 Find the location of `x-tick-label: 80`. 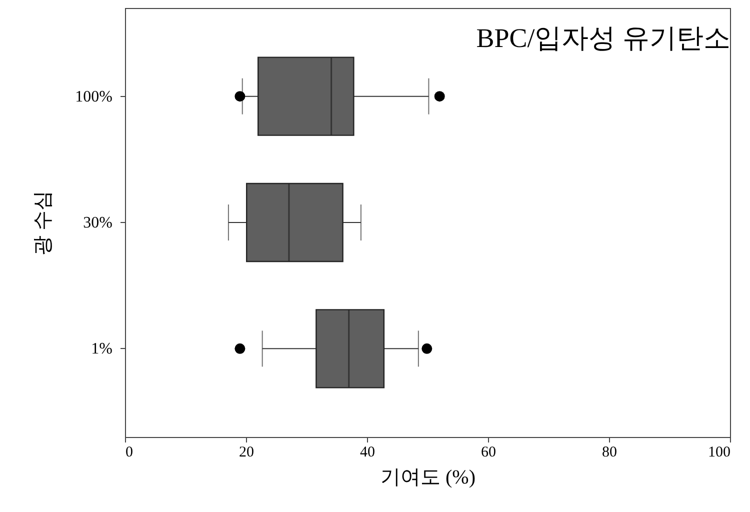

x-tick-label: 80 is located at coordinates (609, 452).